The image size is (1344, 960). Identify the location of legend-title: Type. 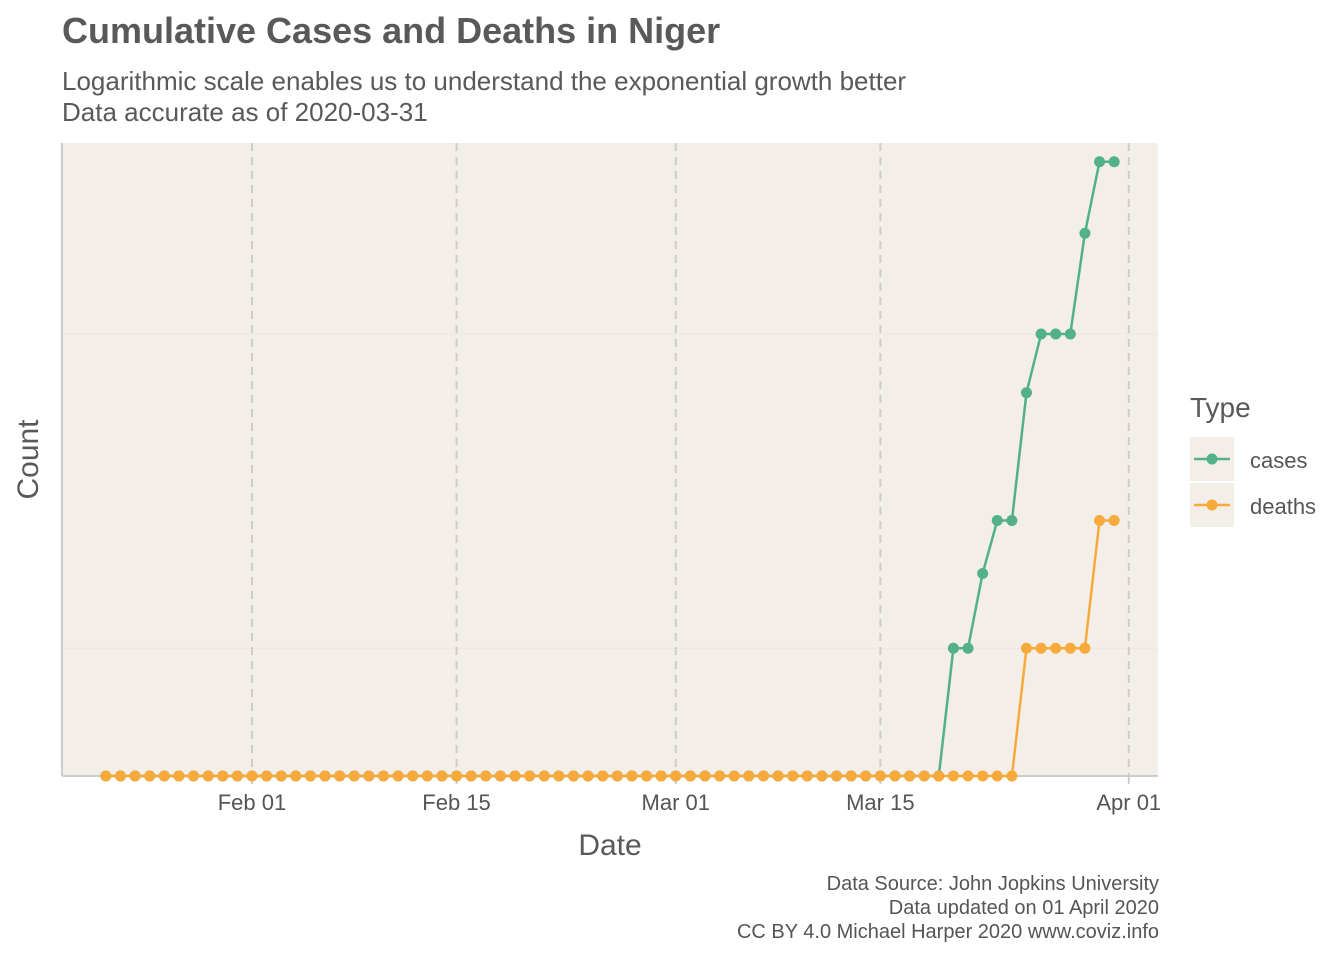
(1220, 407).